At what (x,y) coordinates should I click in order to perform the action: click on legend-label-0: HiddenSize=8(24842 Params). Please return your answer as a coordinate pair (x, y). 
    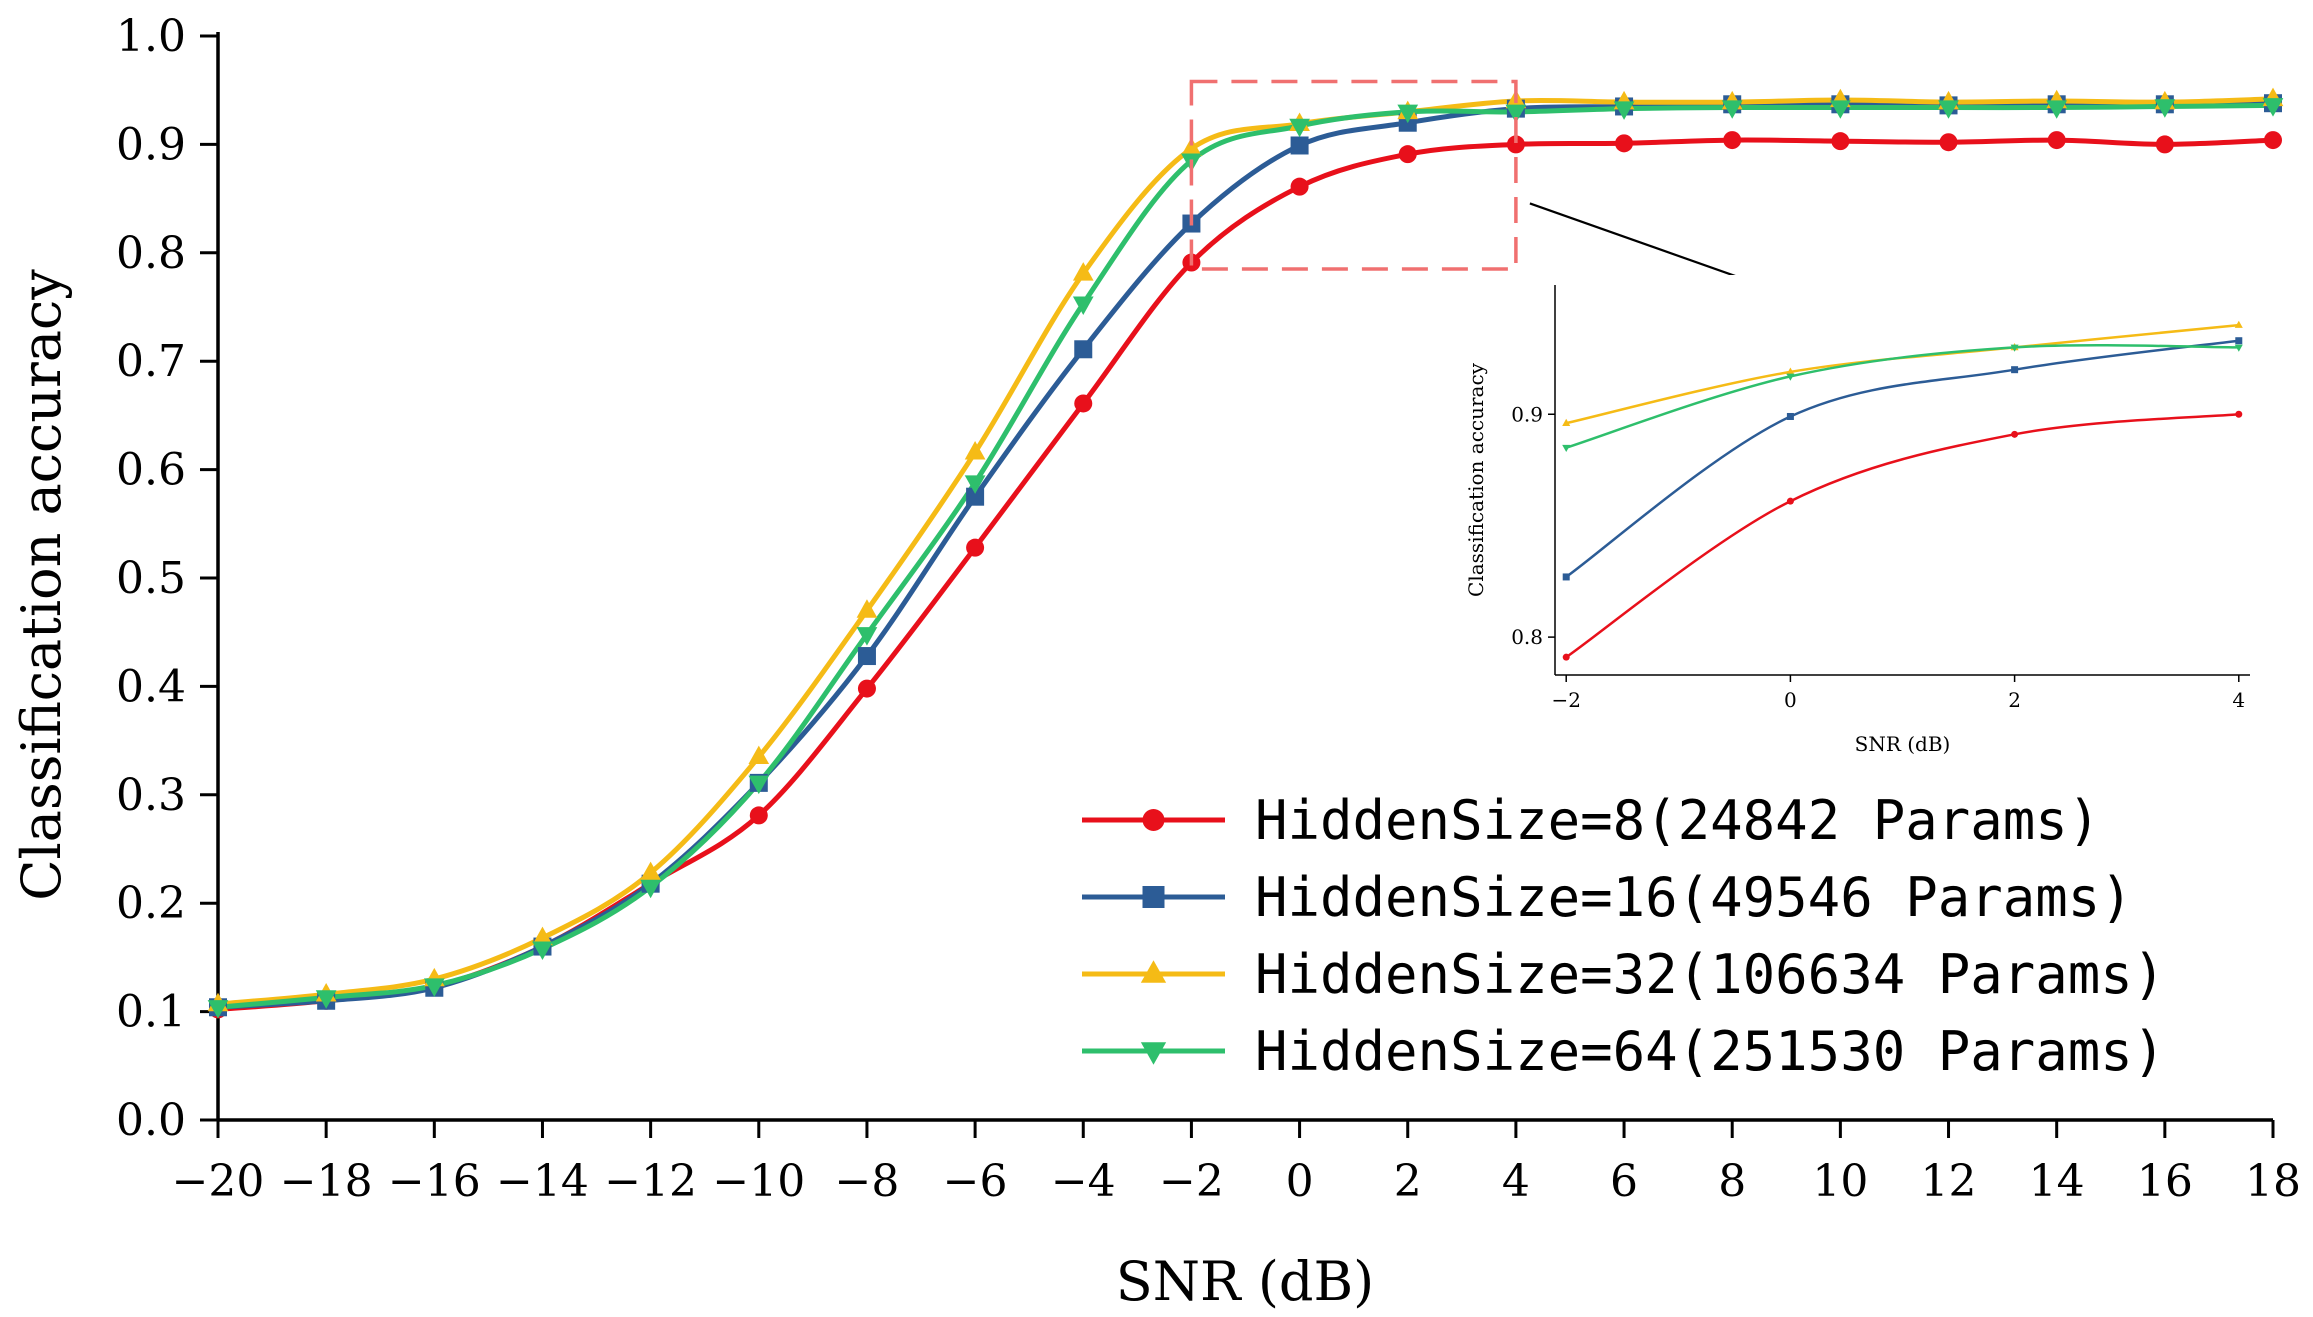
    Looking at the image, I should click on (1677, 820).